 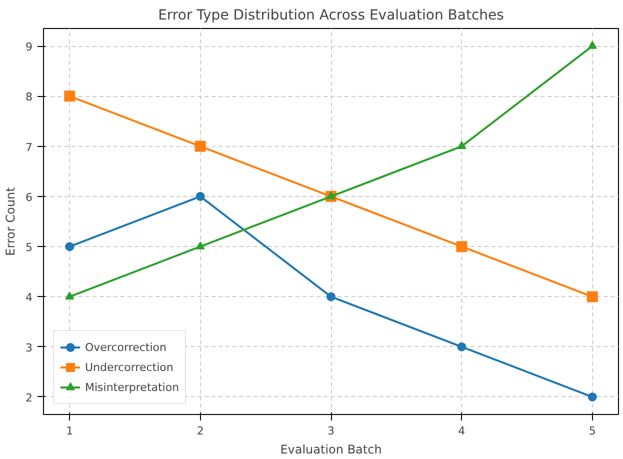 I want to click on x-tick-label: 4, so click(x=462, y=431).